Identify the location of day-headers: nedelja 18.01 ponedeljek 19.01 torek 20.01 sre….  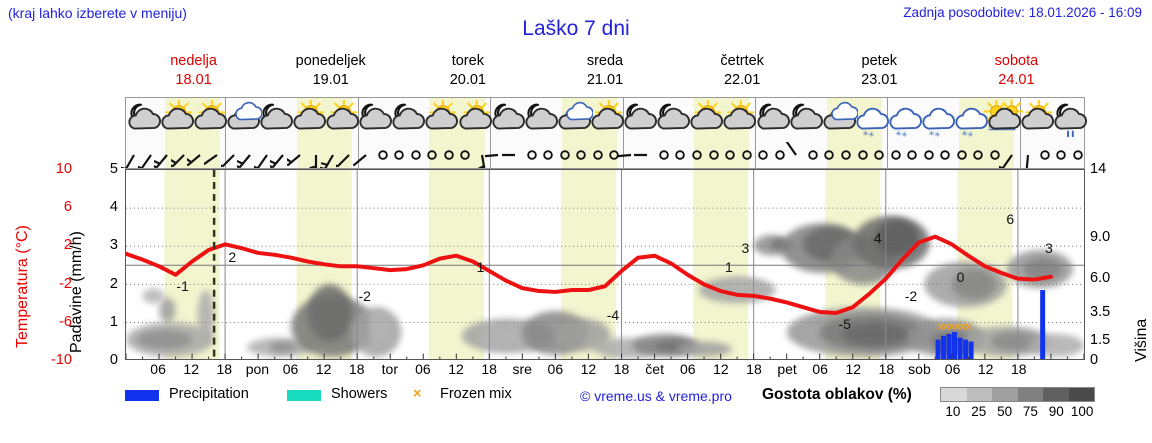
(605, 73).